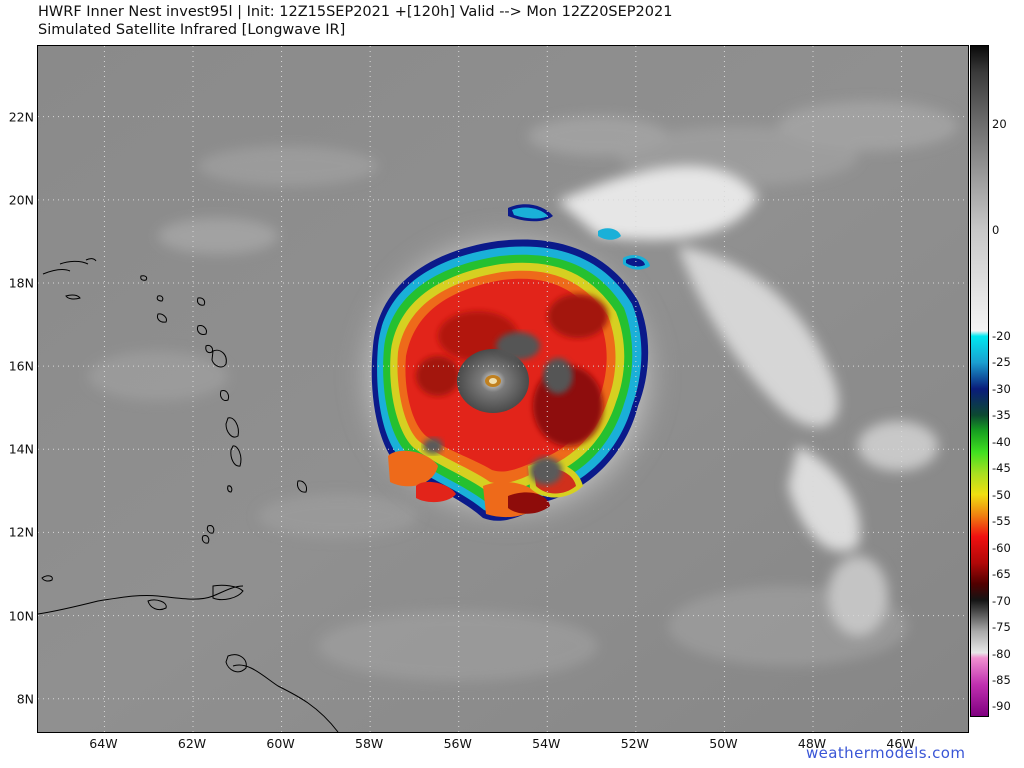  What do you see at coordinates (723, 743) in the screenshot?
I see `lon-tick-label: 50W` at bounding box center [723, 743].